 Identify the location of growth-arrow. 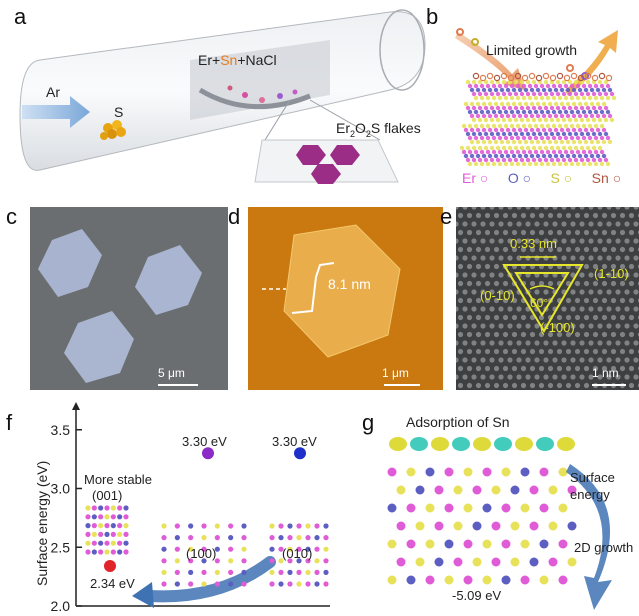
(589, 537).